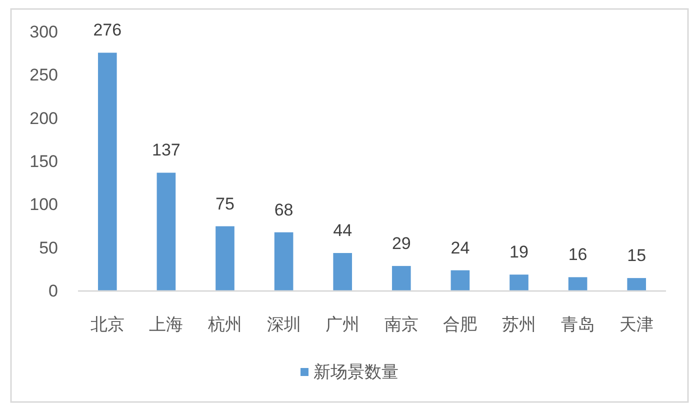 This screenshot has height=411, width=698. What do you see at coordinates (637, 324) in the screenshot?
I see `x-tick-label: 天津` at bounding box center [637, 324].